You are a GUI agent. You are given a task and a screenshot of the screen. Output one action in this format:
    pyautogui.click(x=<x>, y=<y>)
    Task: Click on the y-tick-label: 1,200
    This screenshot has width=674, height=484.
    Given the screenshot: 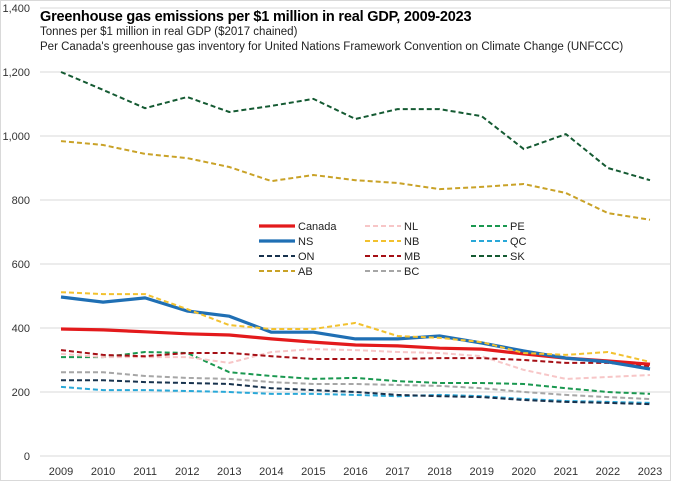 What is the action you would take?
    pyautogui.click(x=16, y=73)
    